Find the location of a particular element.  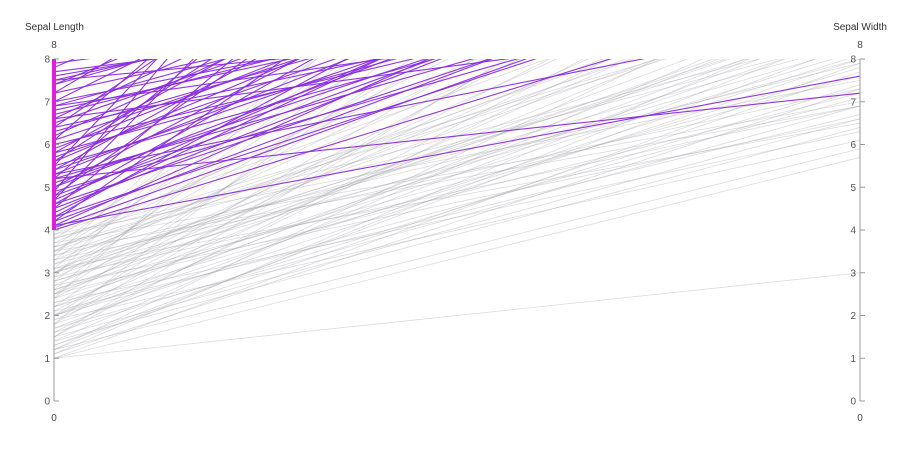

axis-sepal-width: Sepal Width 8 0 0 1 2 3 4 5 6 7 8 is located at coordinates (860, 223).